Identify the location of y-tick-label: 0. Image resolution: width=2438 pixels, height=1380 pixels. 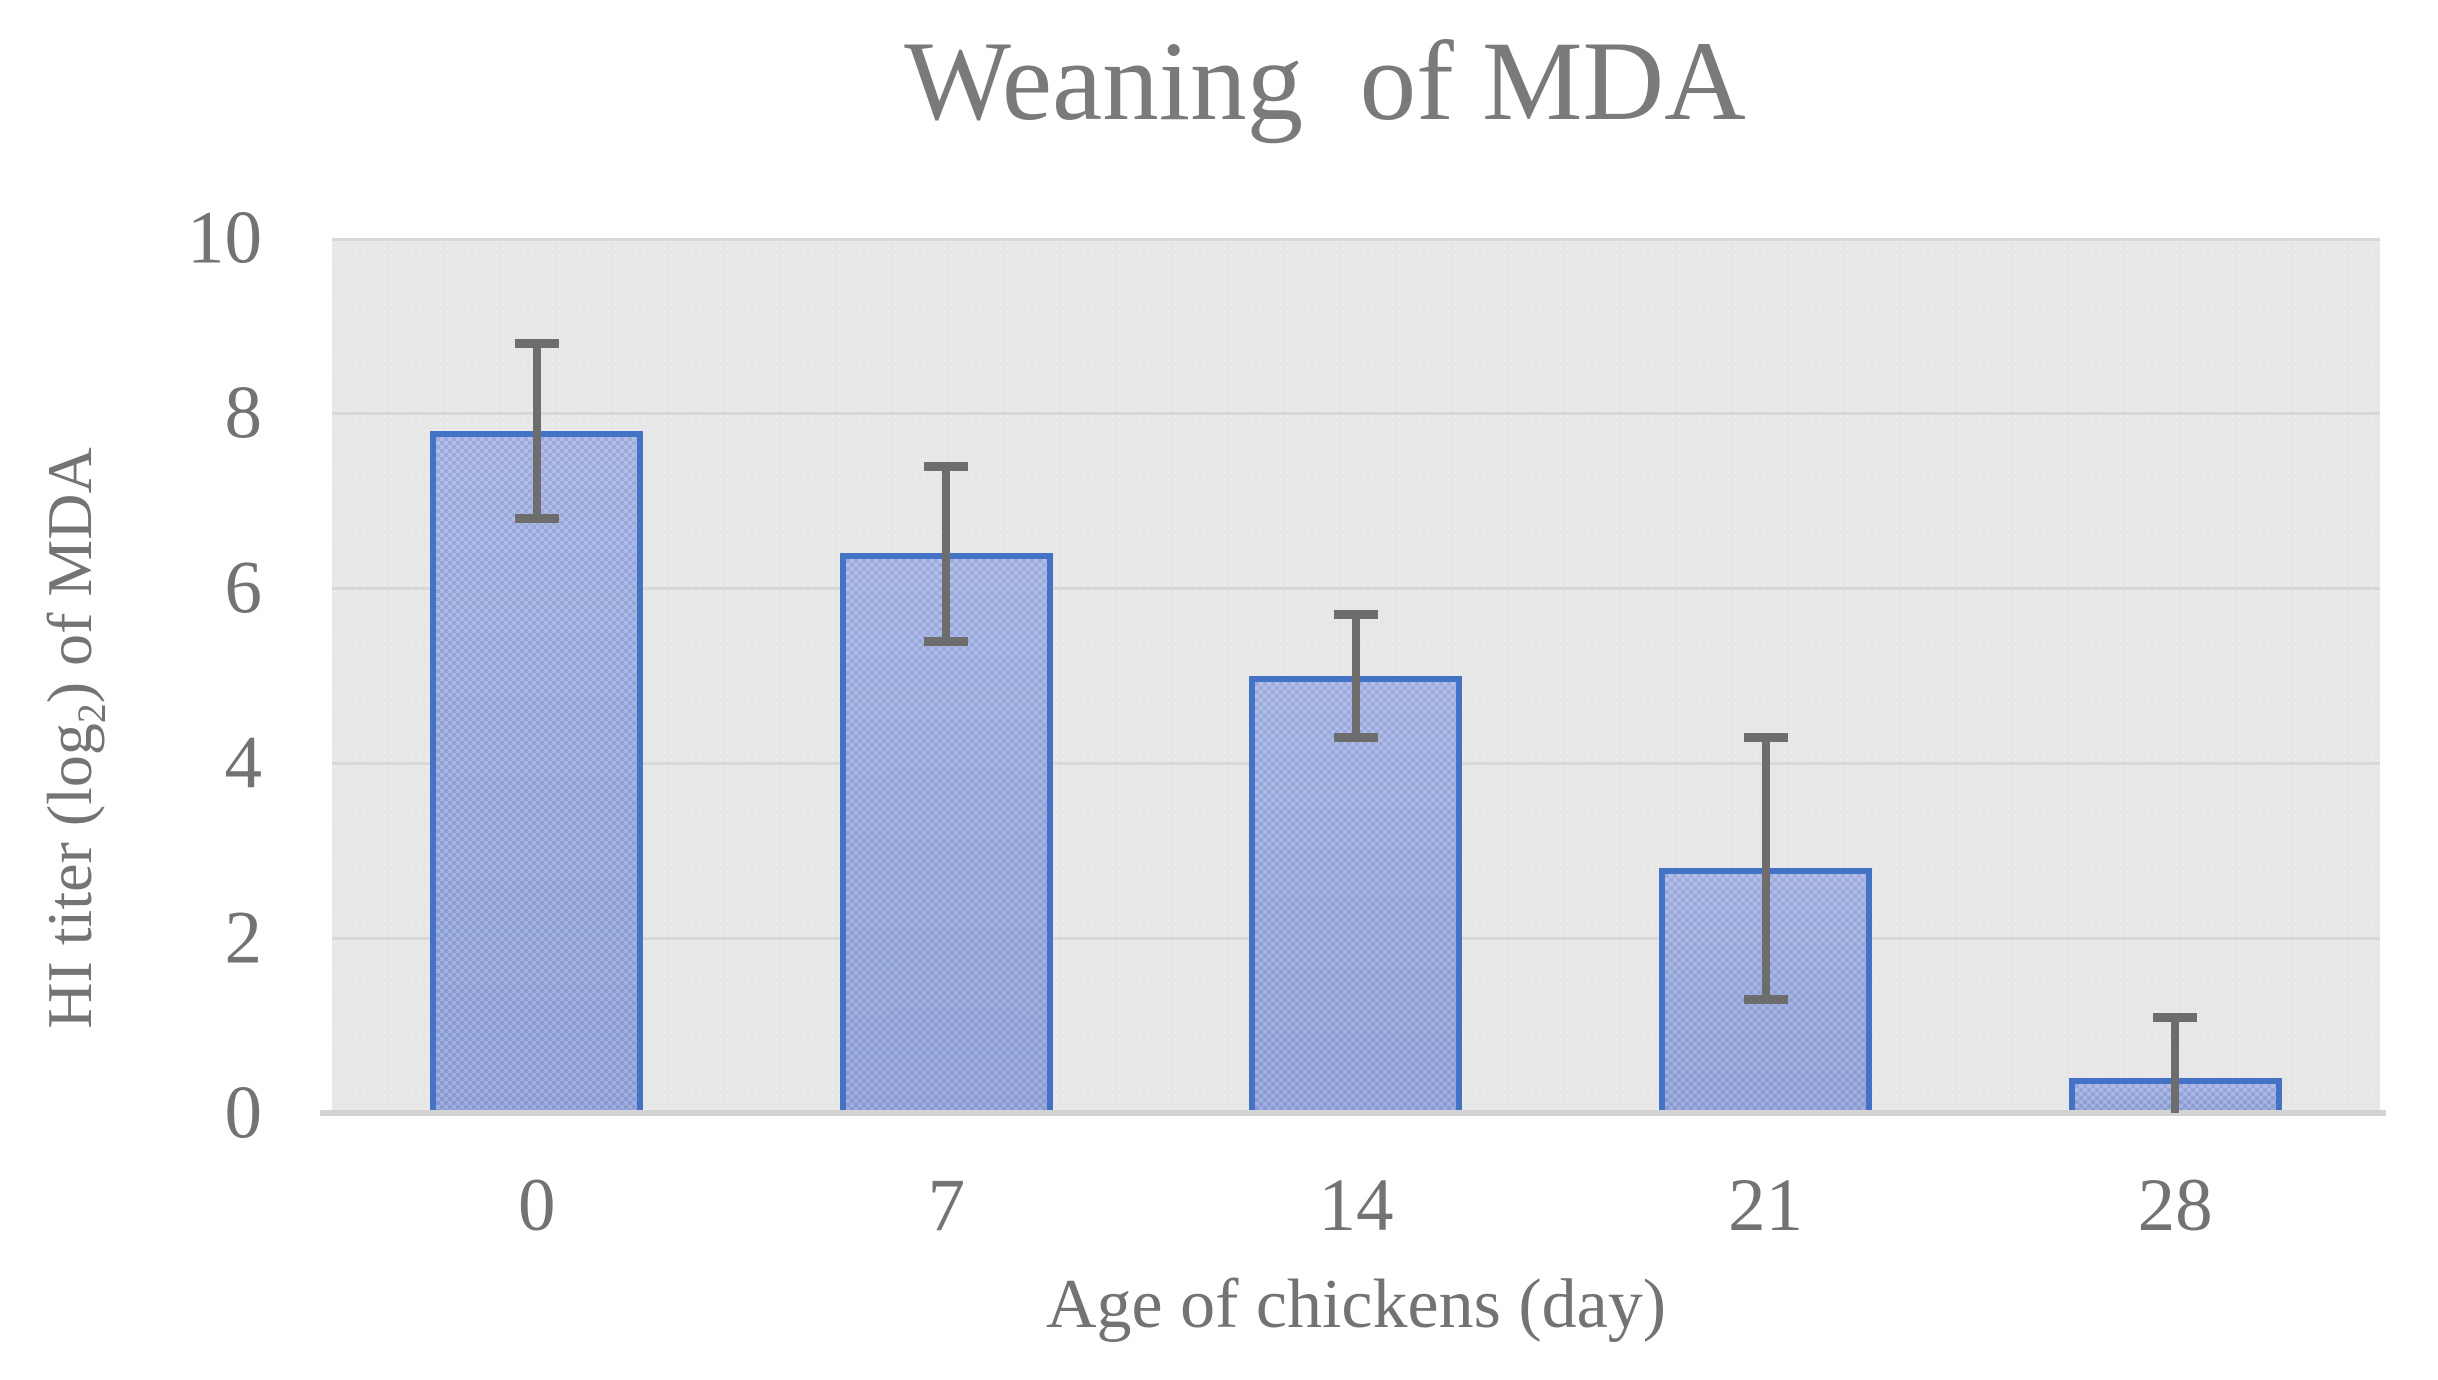
(243, 1113).